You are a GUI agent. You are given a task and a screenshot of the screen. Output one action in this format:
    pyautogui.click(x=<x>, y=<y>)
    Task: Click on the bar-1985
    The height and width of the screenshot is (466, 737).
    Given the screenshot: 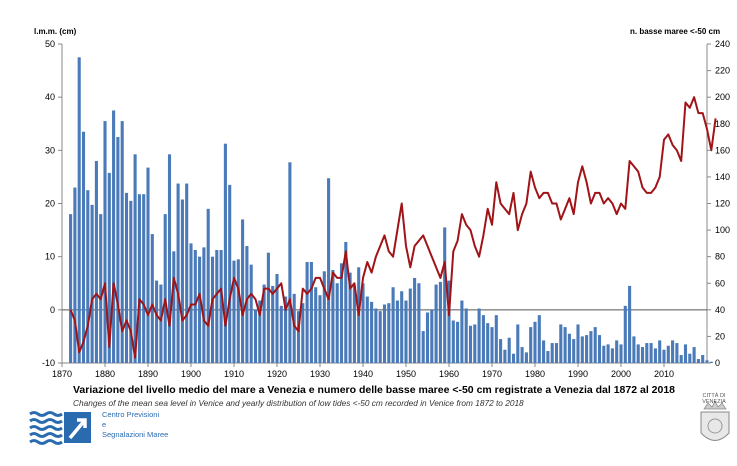 What is the action you would take?
    pyautogui.click(x=556, y=353)
    